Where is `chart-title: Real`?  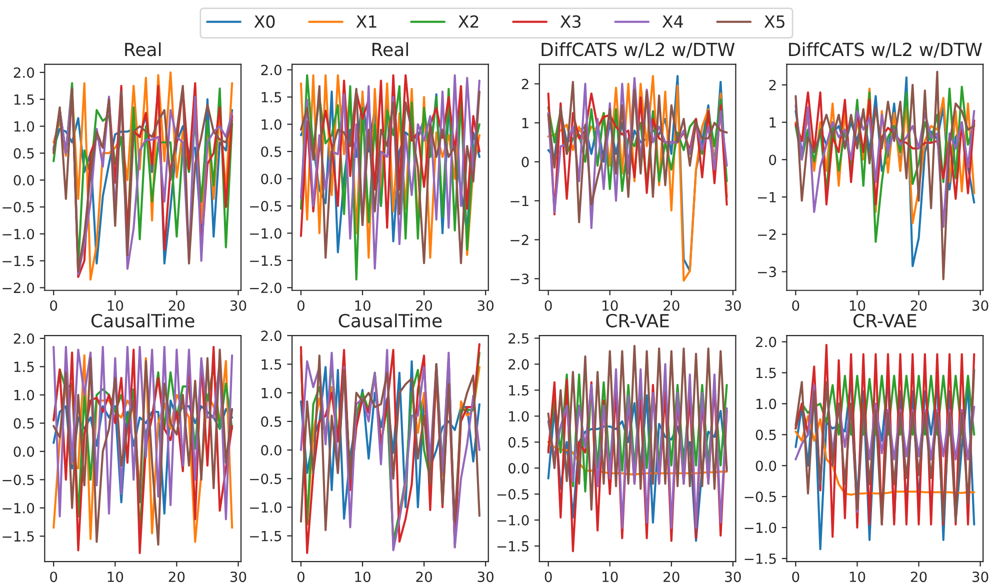 chart-title: Real is located at coordinates (390, 49).